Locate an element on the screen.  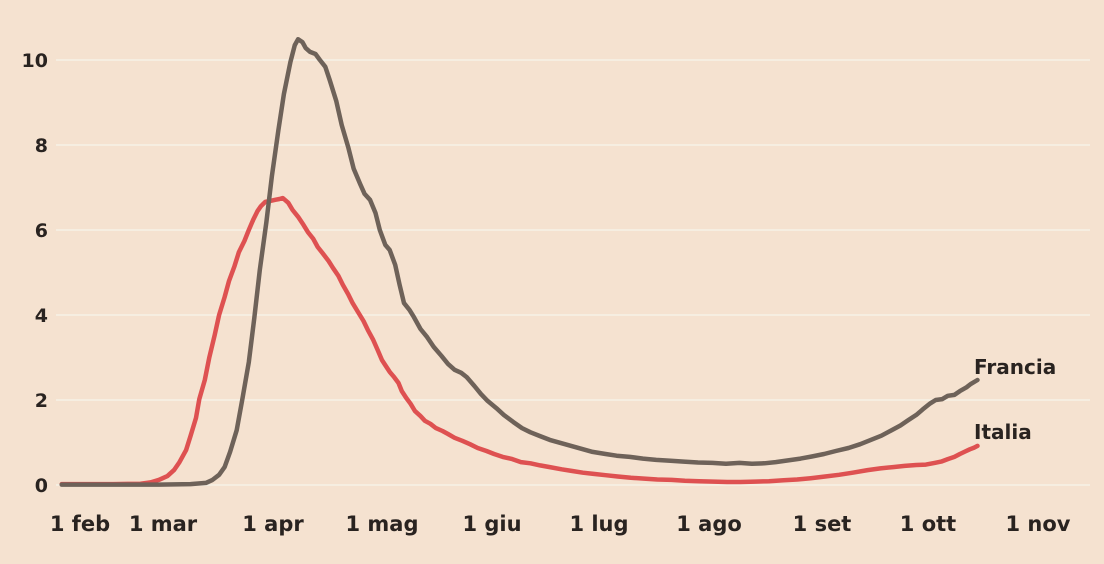
x-tick-label: 1 feb is located at coordinates (80, 524).